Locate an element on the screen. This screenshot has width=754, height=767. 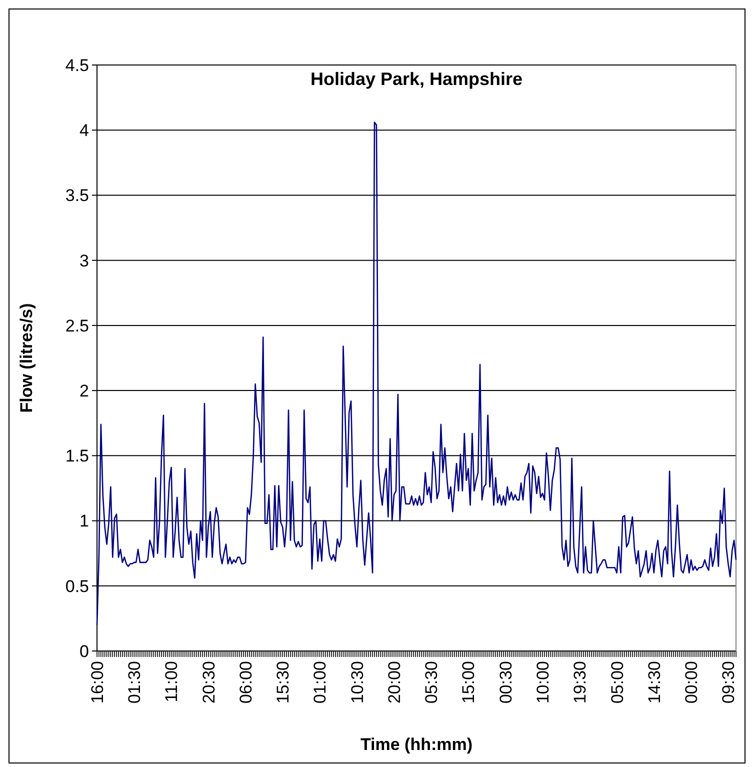
x-tick-label: 10:30 is located at coordinates (357, 682).